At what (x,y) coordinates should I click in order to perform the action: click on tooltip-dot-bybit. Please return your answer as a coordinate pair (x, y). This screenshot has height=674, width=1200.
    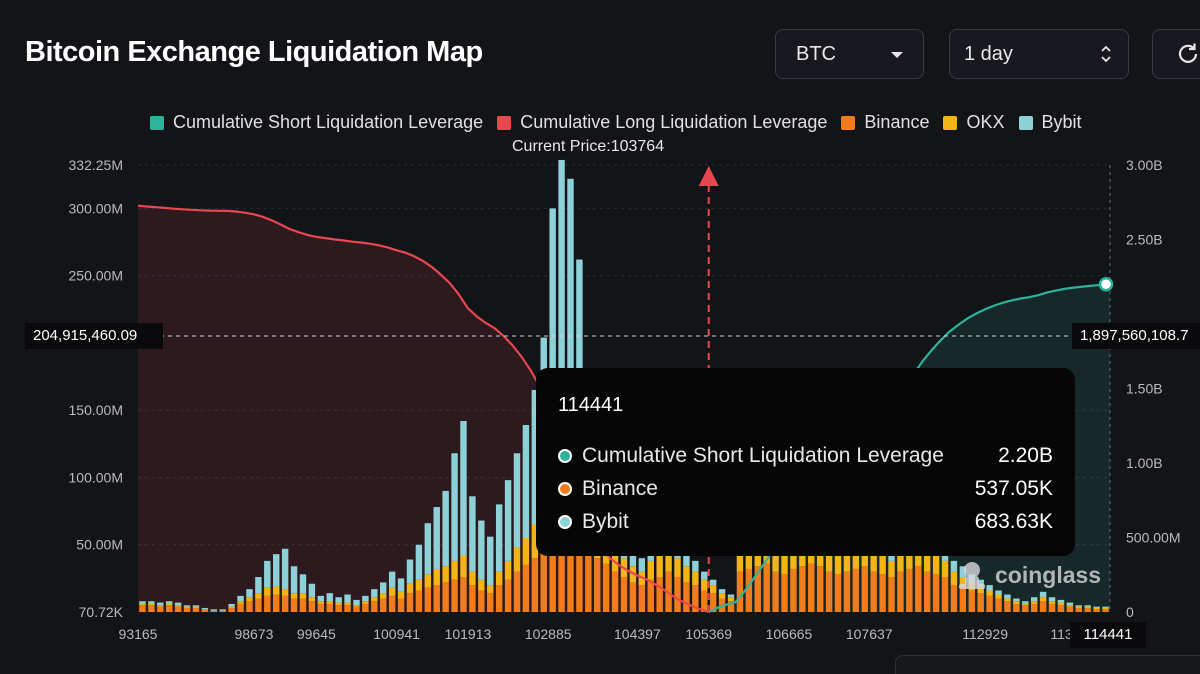
    Looking at the image, I should click on (565, 521).